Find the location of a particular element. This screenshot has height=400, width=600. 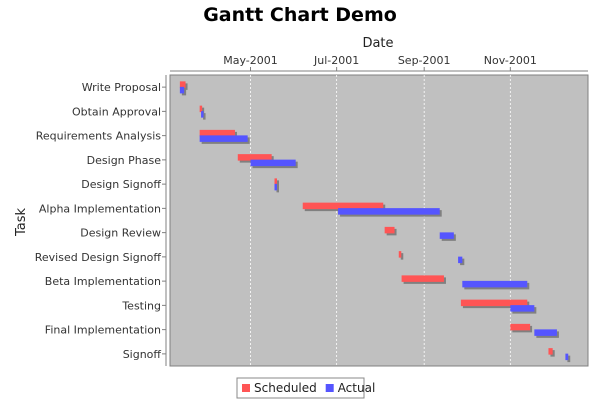

x-tick-label: May-2001 is located at coordinates (250, 60).